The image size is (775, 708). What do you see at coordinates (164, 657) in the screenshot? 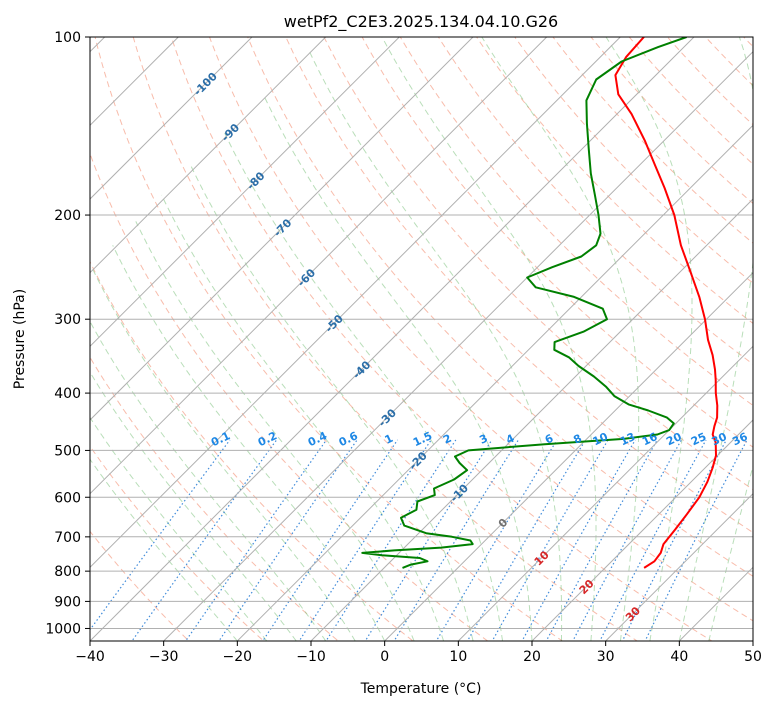
I see `x-tick-label: −30` at bounding box center [164, 657].